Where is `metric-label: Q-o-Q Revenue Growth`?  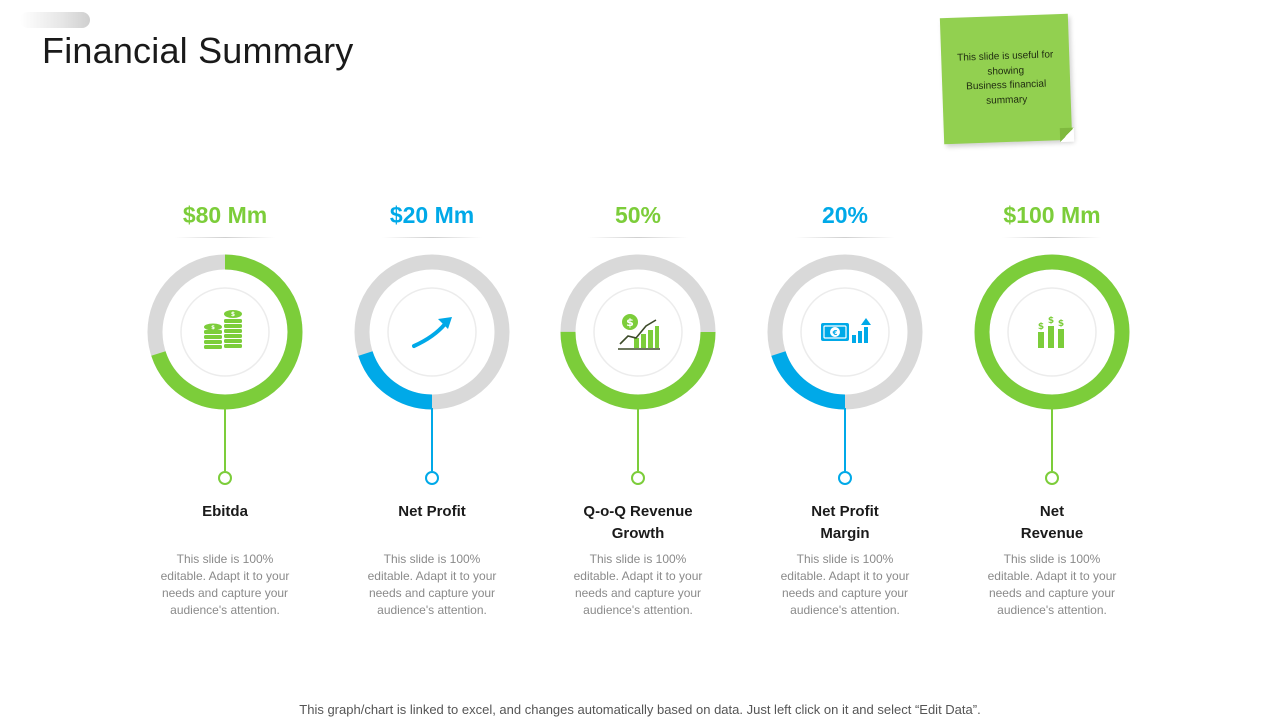
metric-label: Q-o-Q Revenue Growth is located at coordinates (638, 522).